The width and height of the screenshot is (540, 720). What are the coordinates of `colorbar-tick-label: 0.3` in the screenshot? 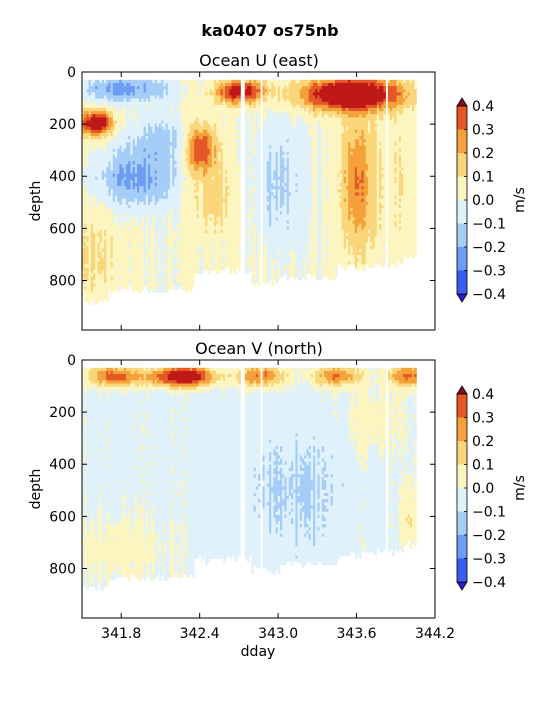 It's located at (483, 419).